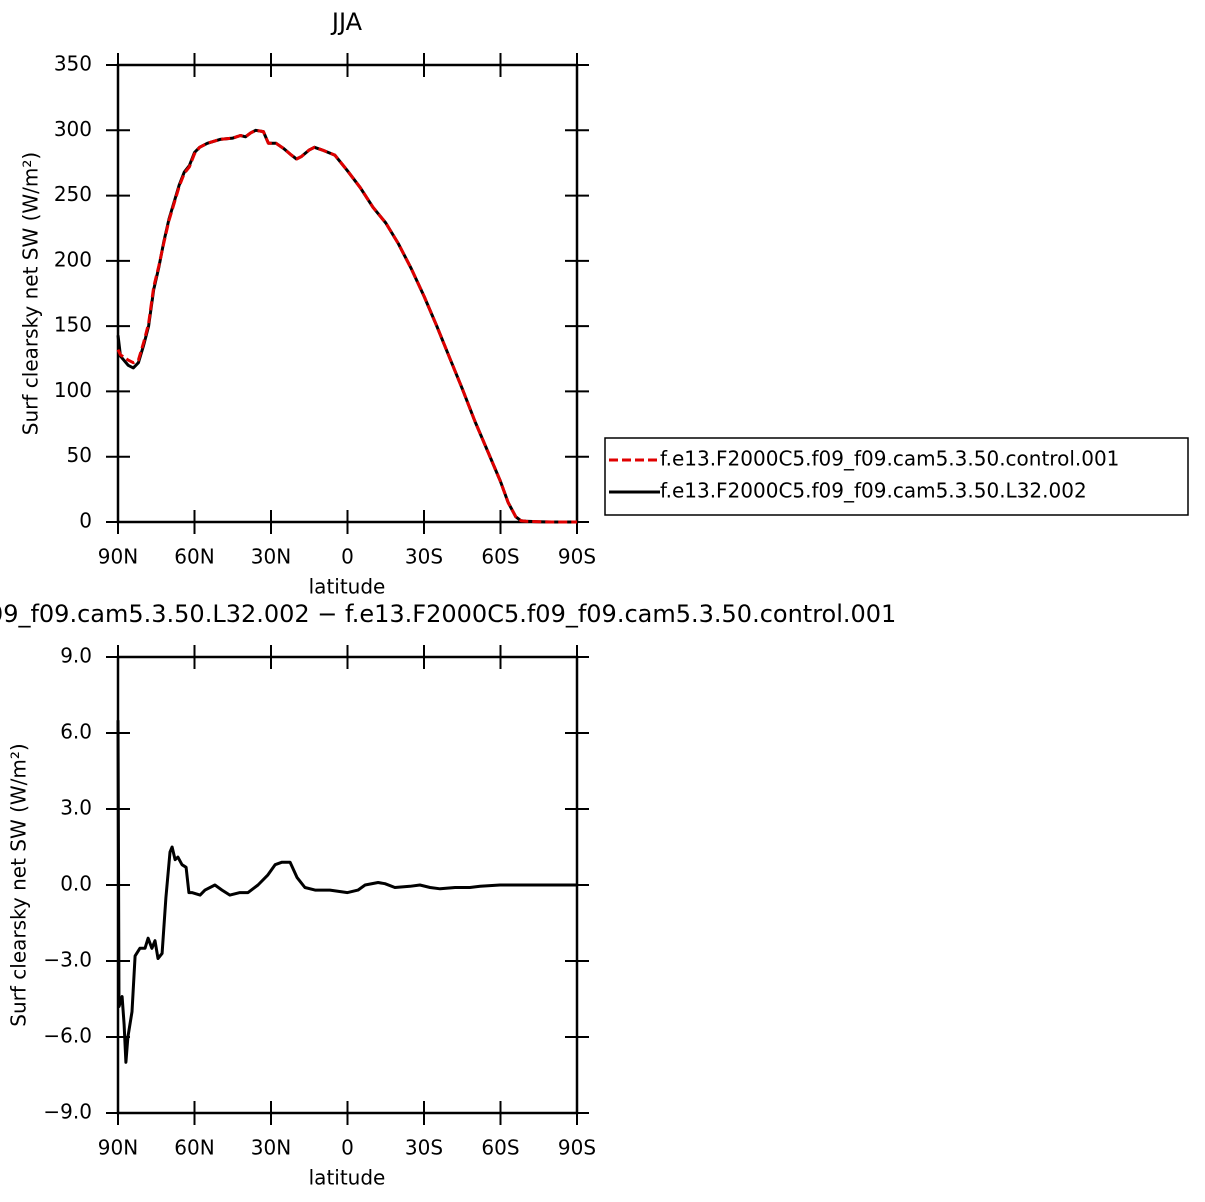 Image resolution: width=1205 pixels, height=1202 pixels. What do you see at coordinates (79, 455) in the screenshot?
I see `y-tick-label: 50` at bounding box center [79, 455].